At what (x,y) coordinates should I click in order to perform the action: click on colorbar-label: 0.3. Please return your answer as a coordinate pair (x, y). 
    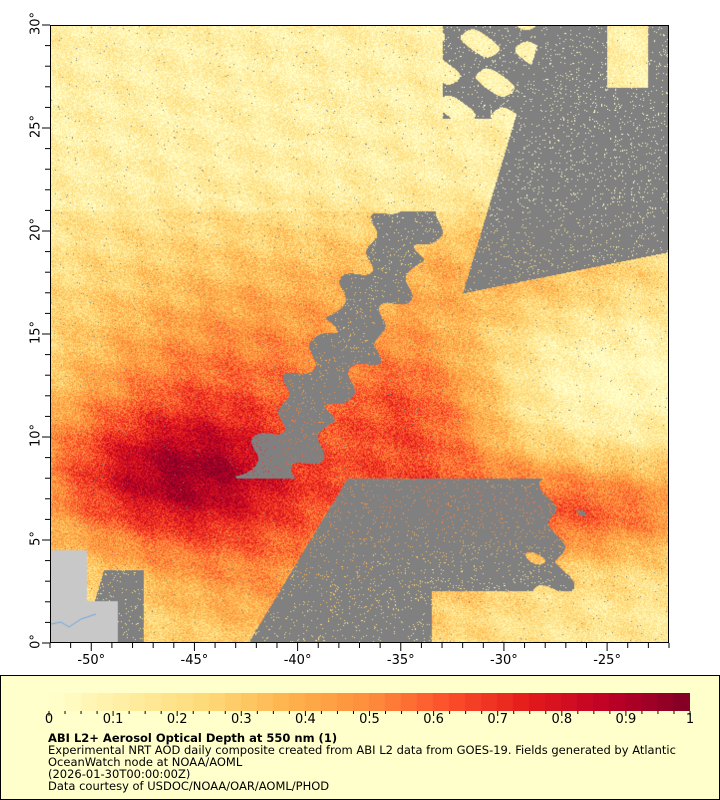
    Looking at the image, I should click on (241, 719).